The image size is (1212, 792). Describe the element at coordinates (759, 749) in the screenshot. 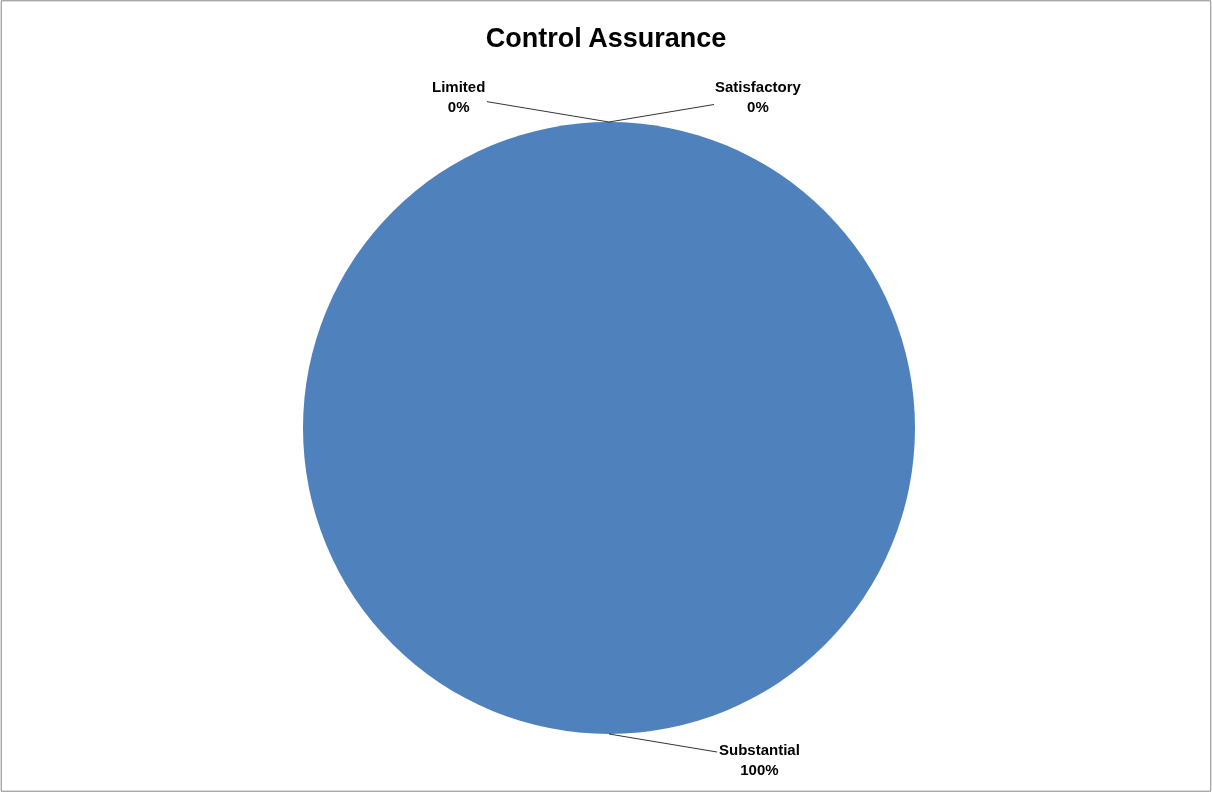

I see `slice-label: Substantial` at that location.